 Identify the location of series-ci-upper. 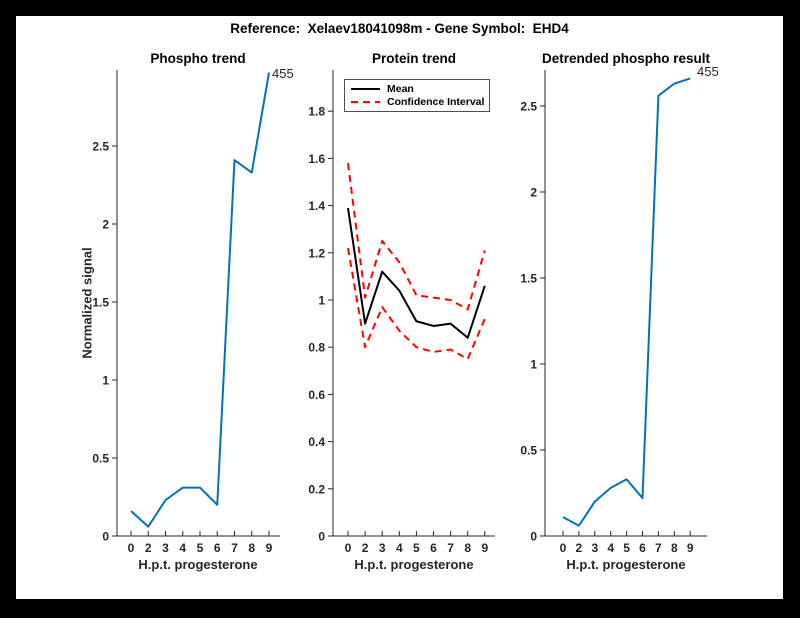
(416, 236).